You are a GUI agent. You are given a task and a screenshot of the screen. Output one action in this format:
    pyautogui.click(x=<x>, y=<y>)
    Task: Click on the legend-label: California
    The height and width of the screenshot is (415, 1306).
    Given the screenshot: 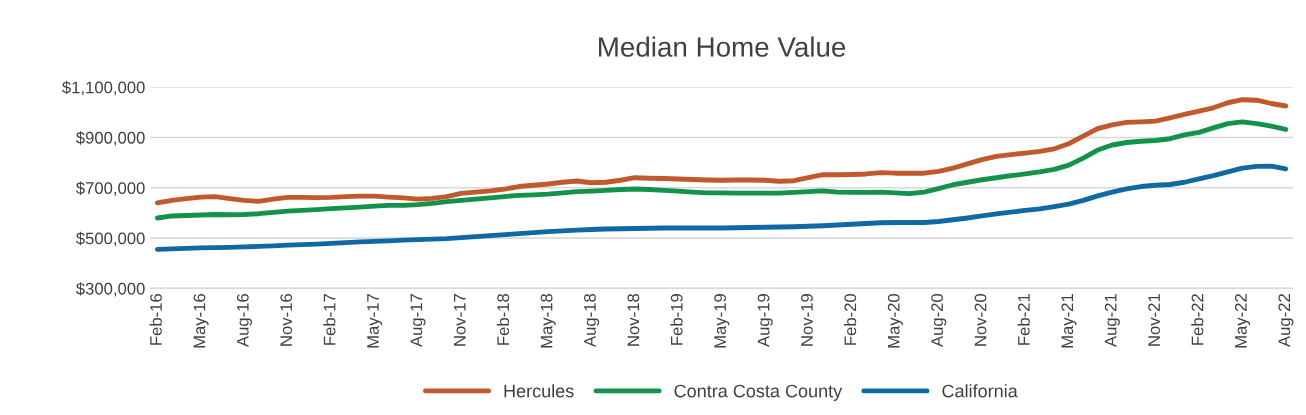 What is the action you would take?
    pyautogui.click(x=980, y=391)
    